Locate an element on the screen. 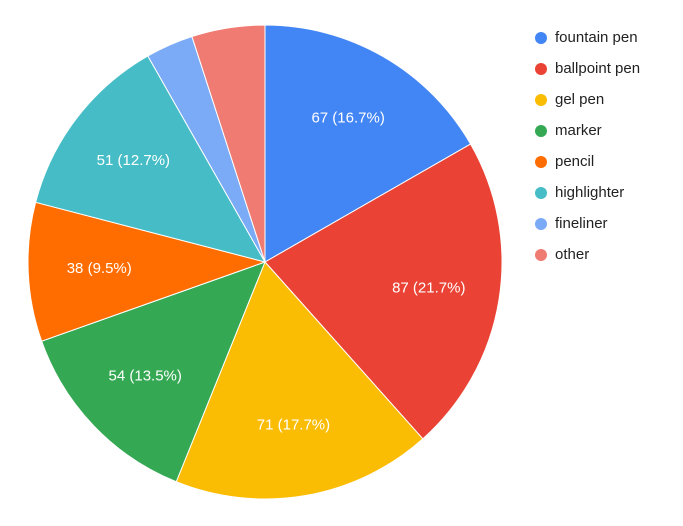 The image size is (683, 526). legend-label: ballpoint pen is located at coordinates (597, 68).